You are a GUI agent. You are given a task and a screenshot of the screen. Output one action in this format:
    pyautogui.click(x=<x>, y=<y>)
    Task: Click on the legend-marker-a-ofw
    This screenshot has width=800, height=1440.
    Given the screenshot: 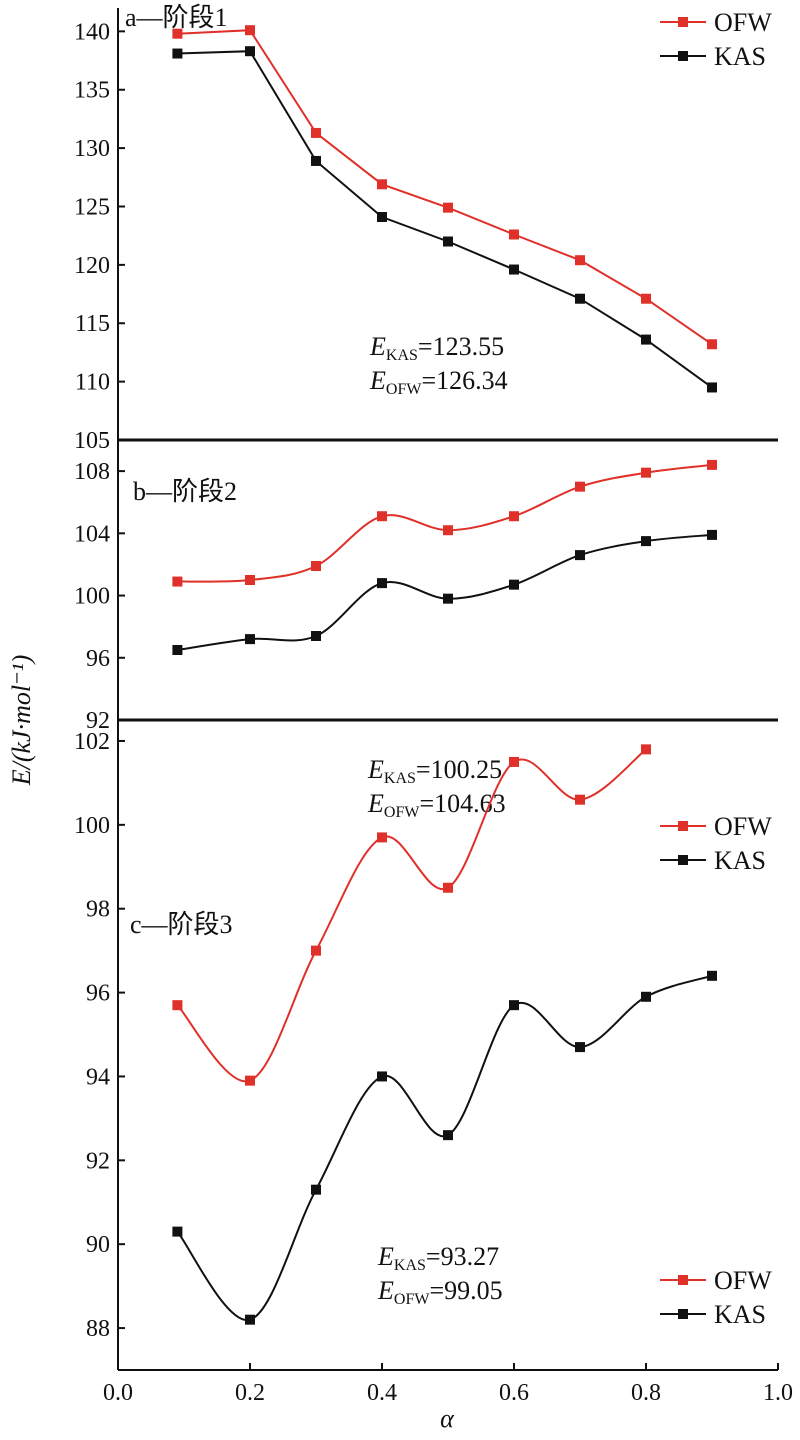 What is the action you would take?
    pyautogui.click(x=683, y=22)
    